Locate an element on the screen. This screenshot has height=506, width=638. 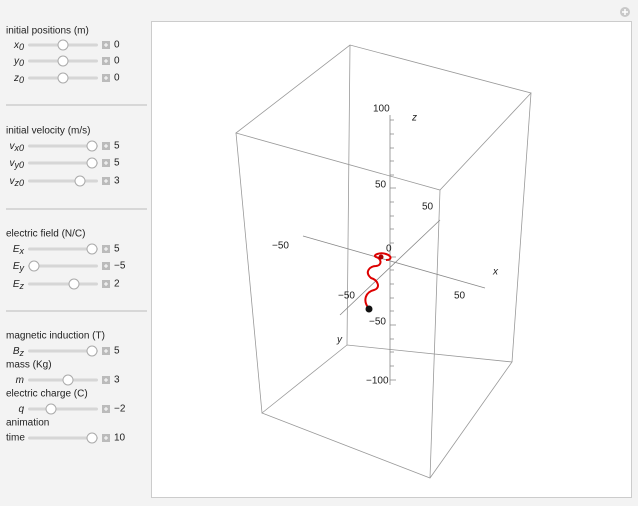
symbol: q is located at coordinates (21, 409).